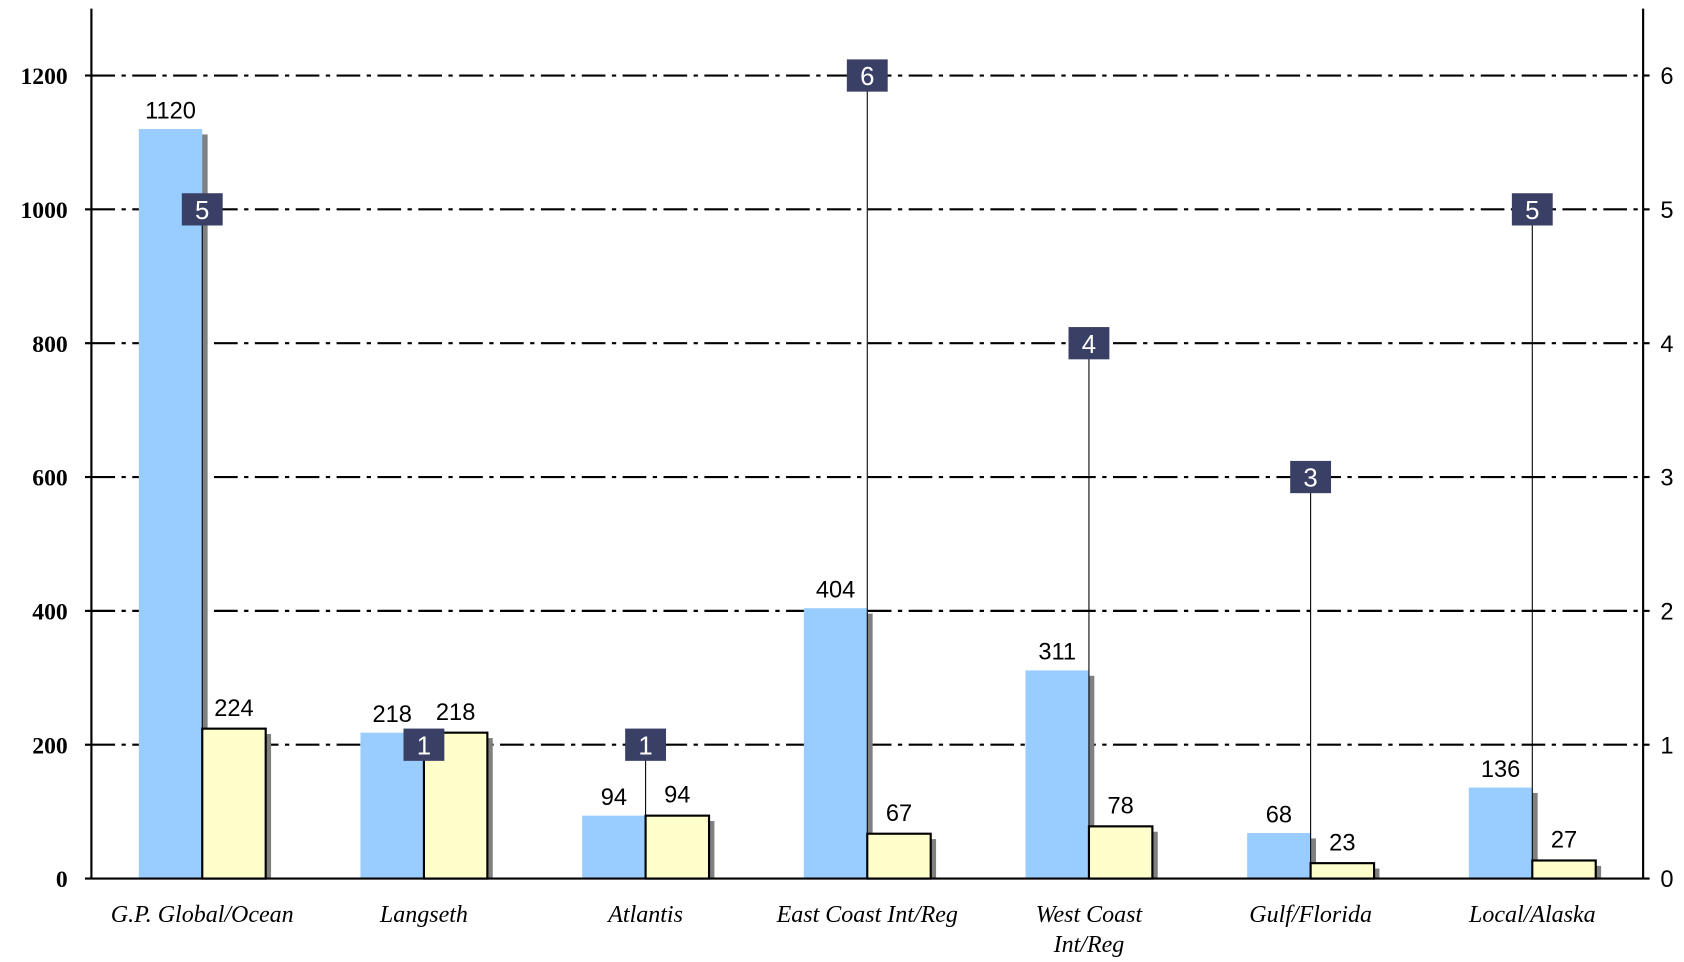 The image size is (1684, 962). What do you see at coordinates (1564, 841) in the screenshot?
I see `value-label: 27` at bounding box center [1564, 841].